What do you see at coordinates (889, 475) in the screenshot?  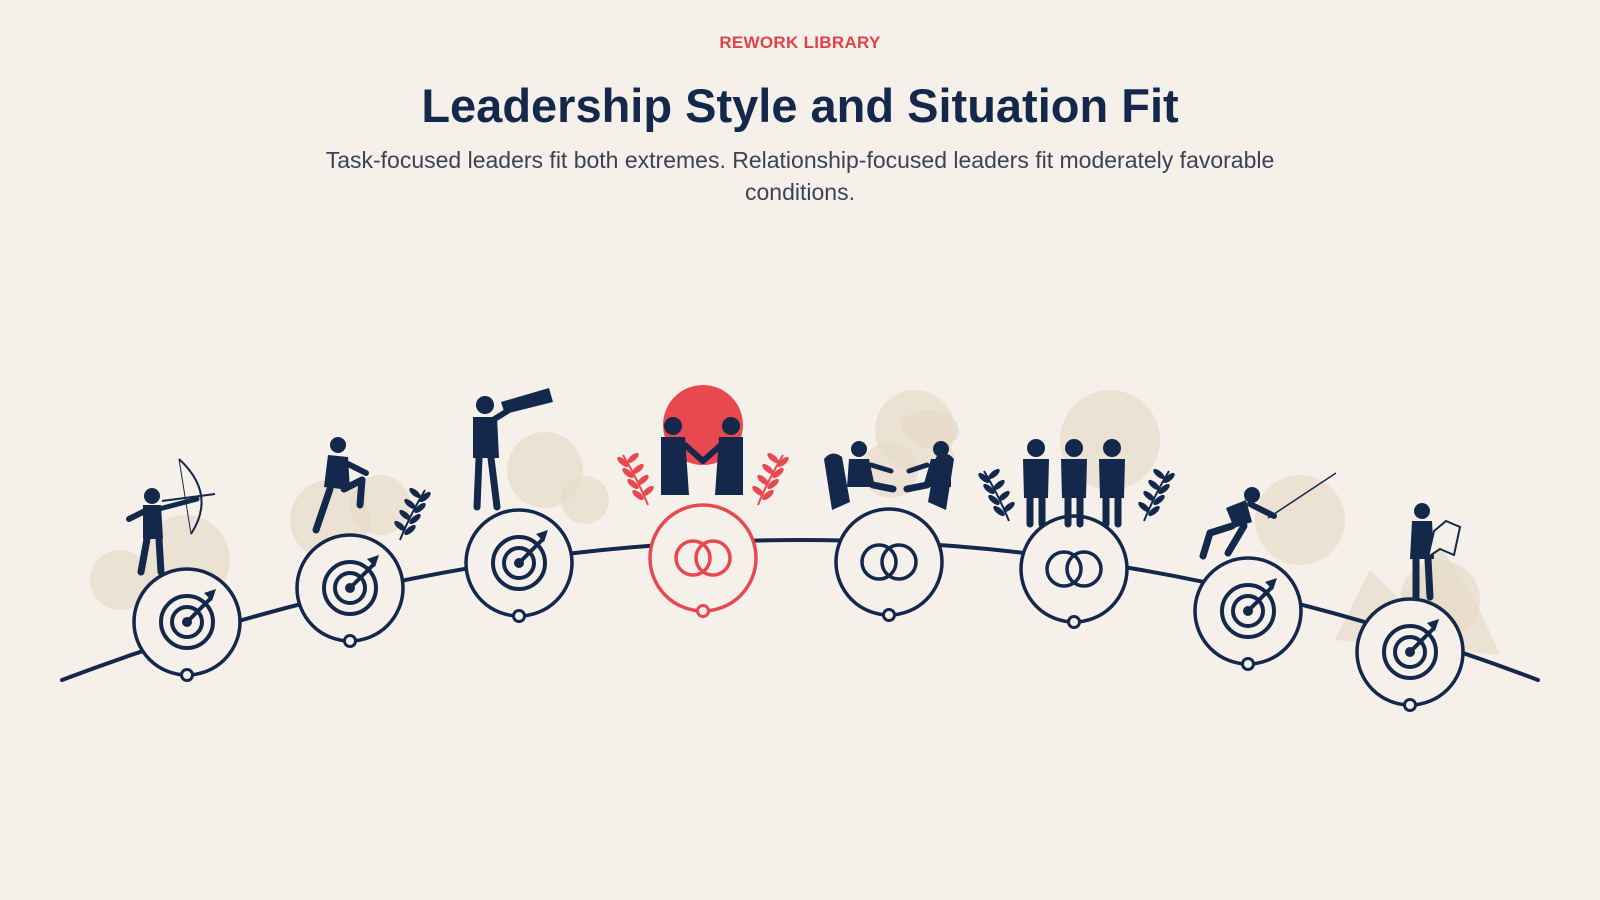 I see `seated-conversation-figure` at bounding box center [889, 475].